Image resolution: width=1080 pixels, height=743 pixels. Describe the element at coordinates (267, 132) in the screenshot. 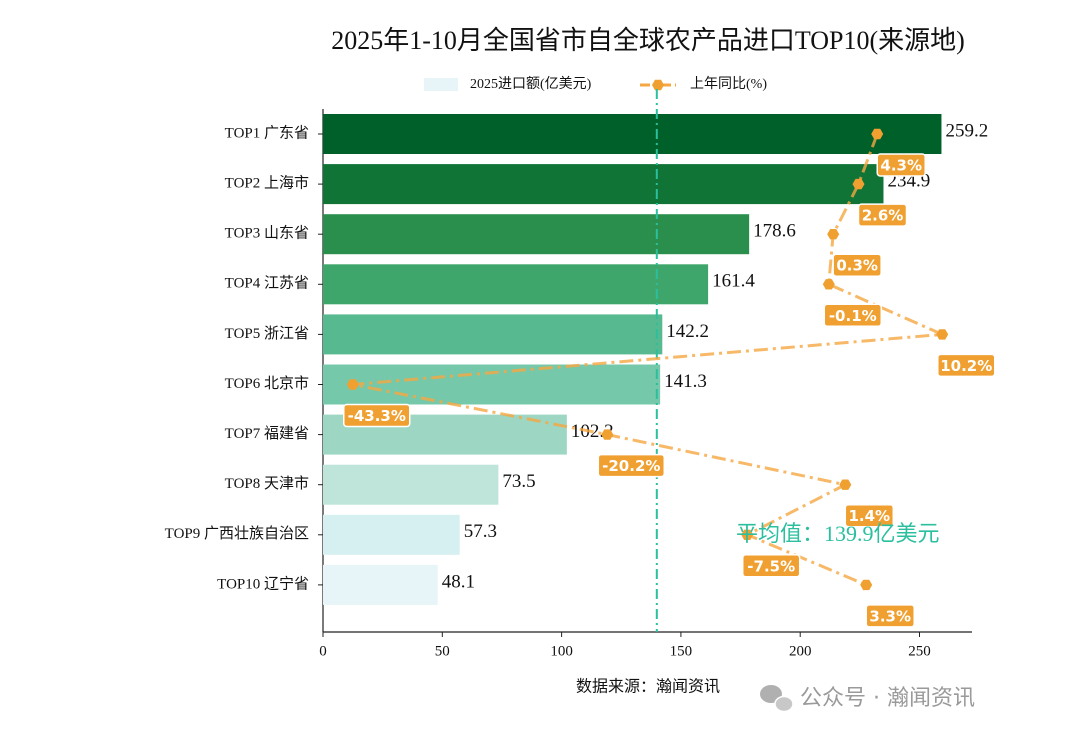

I see `y-tick-label: TOP1 广东省` at that location.